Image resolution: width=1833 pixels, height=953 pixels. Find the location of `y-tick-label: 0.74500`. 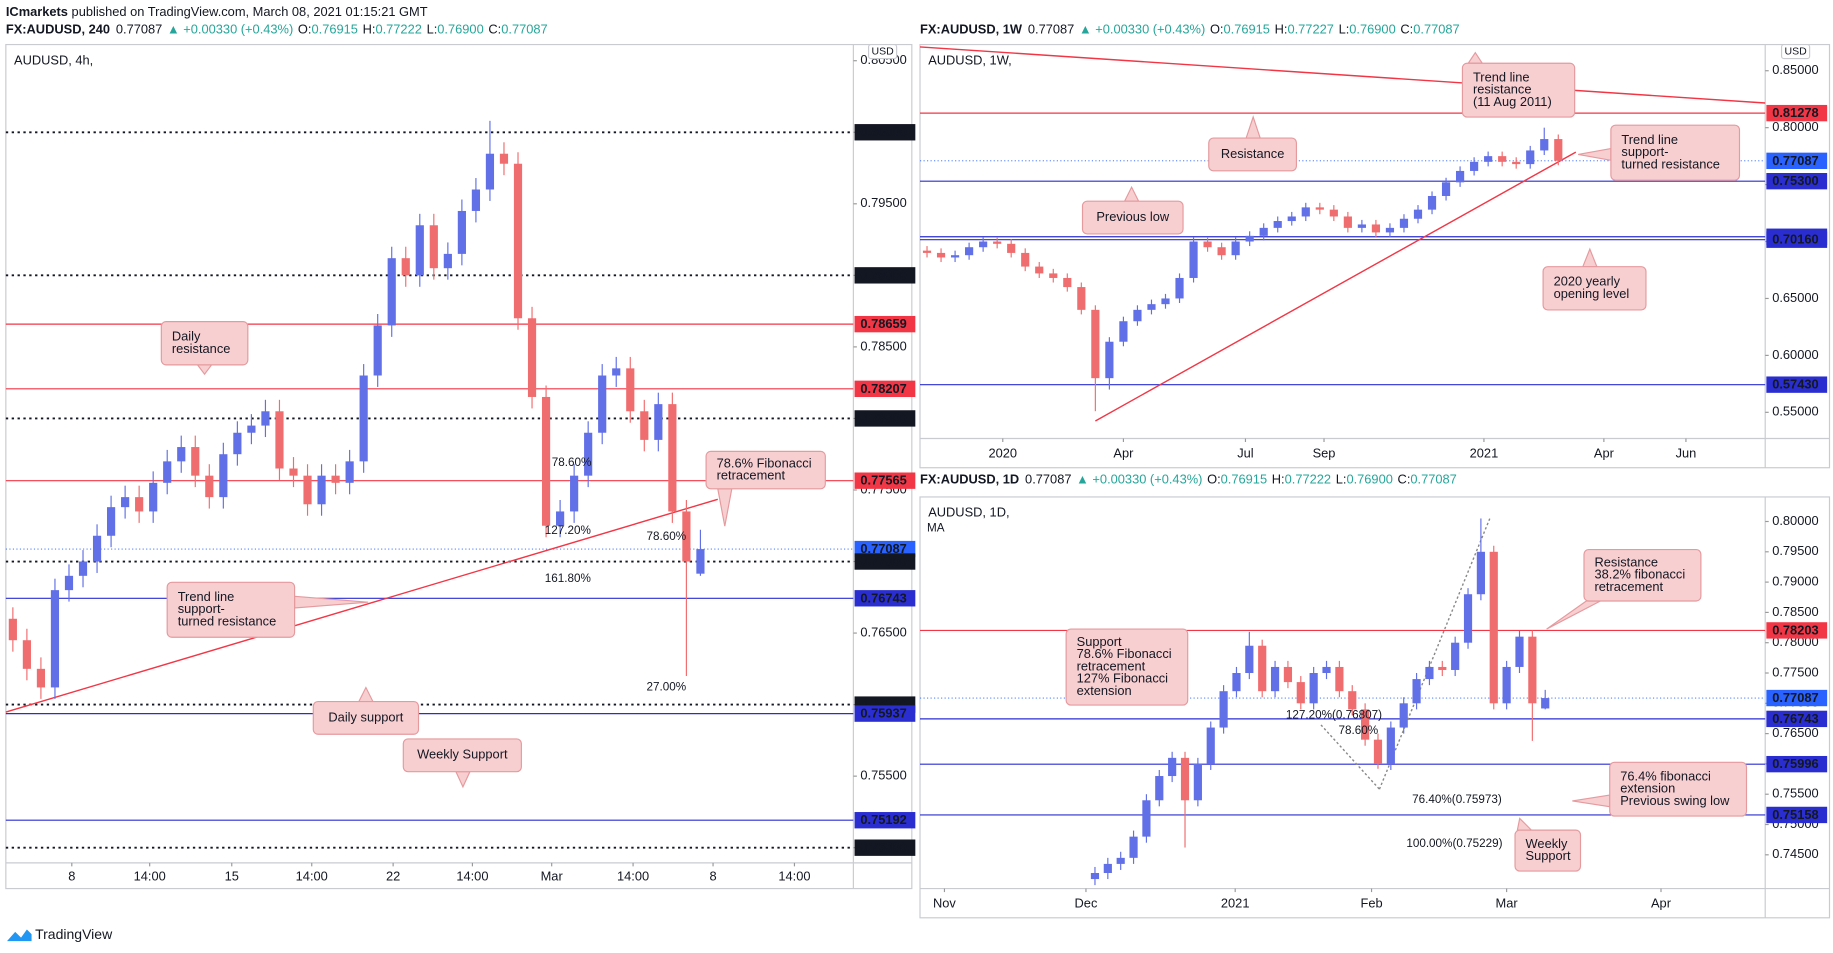

y-tick-label: 0.74500 is located at coordinates (1795, 853).